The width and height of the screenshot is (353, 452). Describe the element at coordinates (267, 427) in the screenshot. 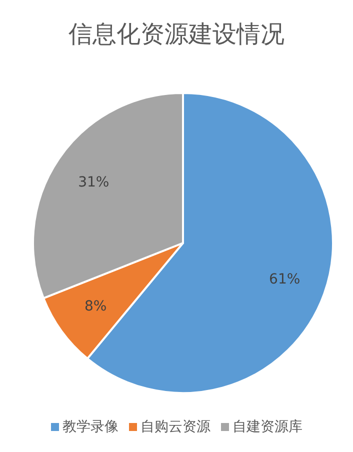

I see `legend-label: 自建资源库` at that location.